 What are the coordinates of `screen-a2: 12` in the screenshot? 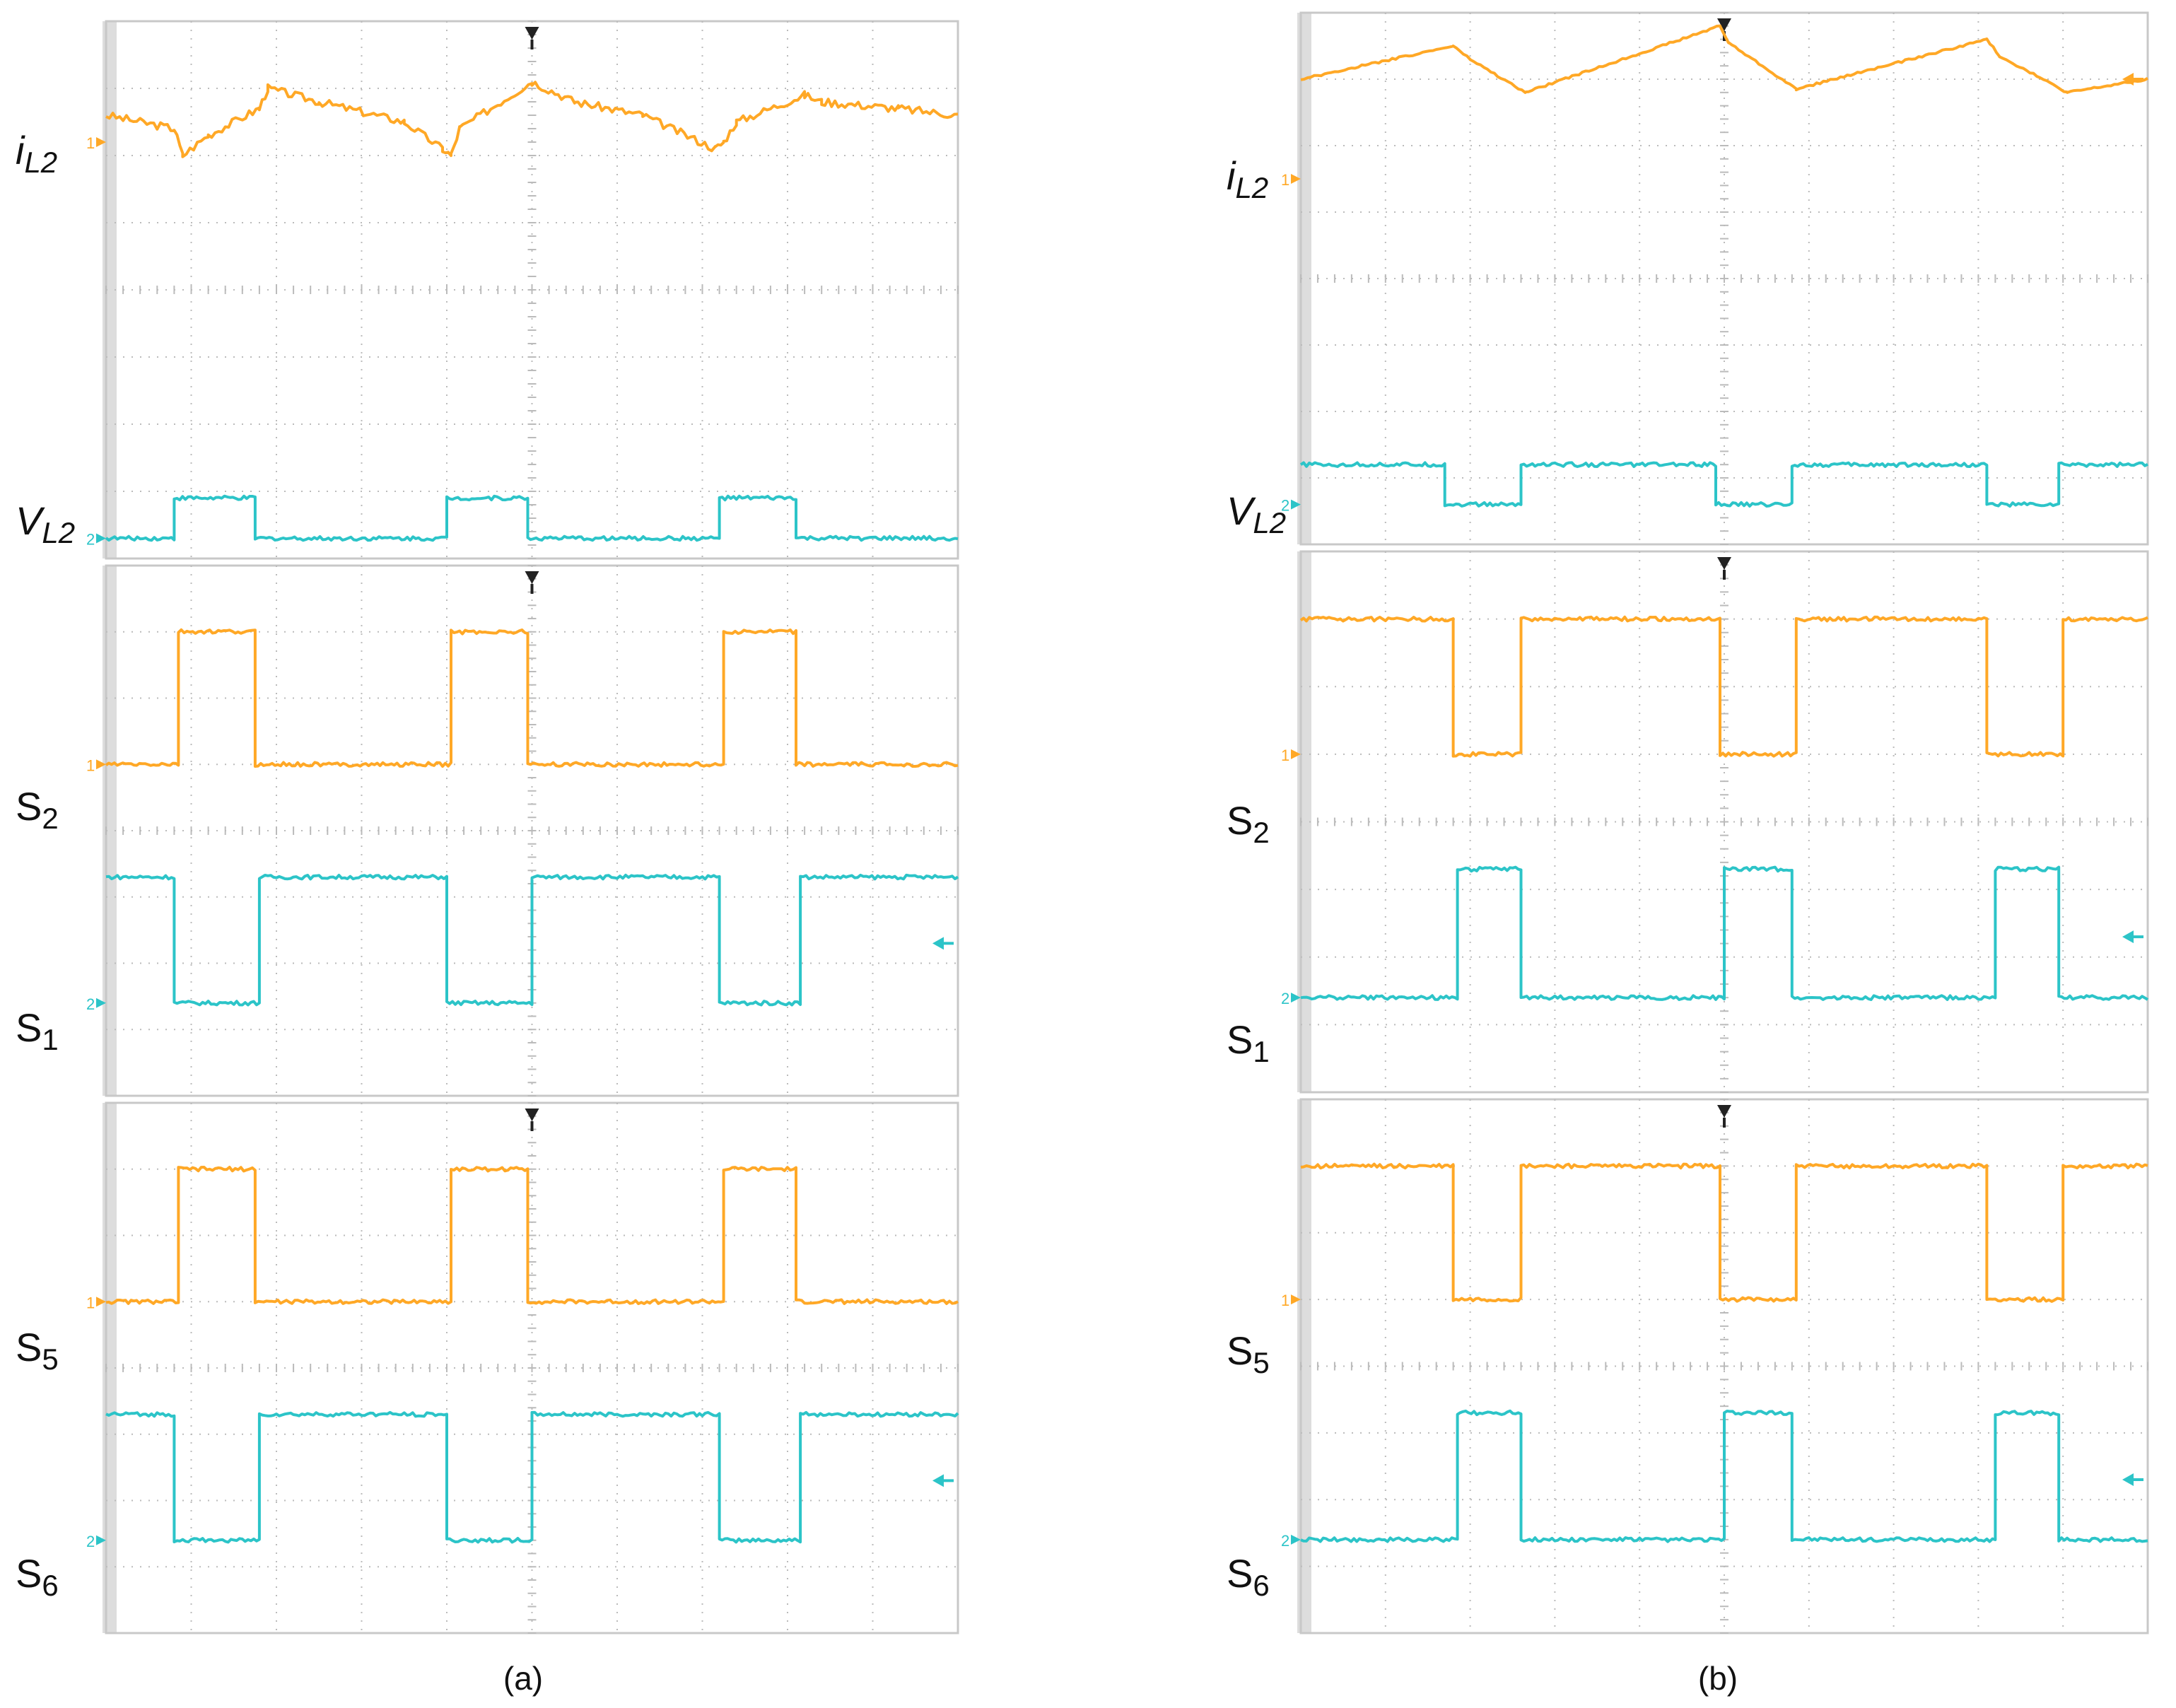 It's located at (522, 830).